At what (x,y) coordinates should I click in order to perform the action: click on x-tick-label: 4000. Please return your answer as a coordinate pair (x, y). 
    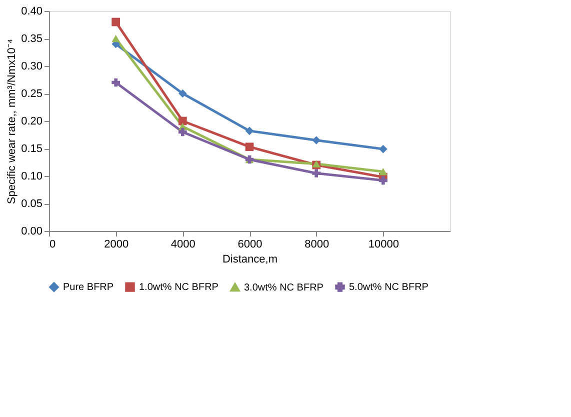
    Looking at the image, I should click on (183, 244).